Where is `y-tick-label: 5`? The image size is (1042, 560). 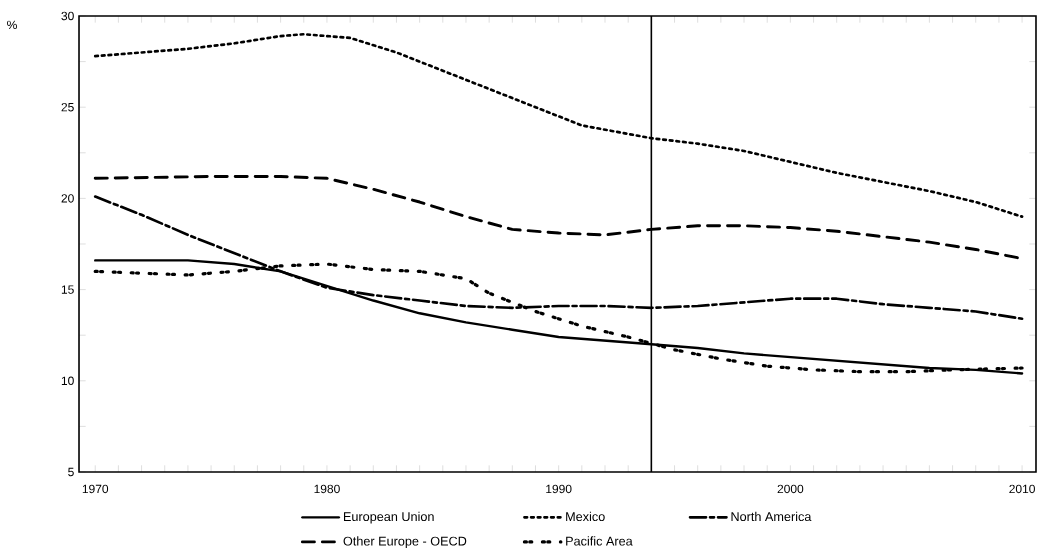 y-tick-label: 5 is located at coordinates (71, 472).